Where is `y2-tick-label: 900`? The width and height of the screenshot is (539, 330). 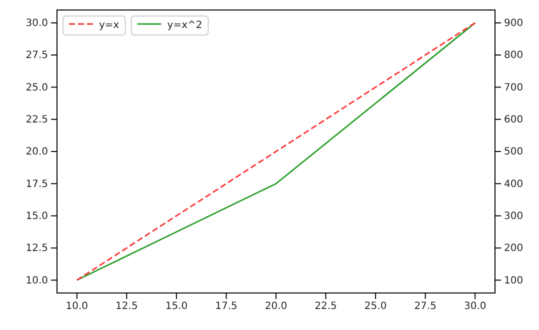 y2-tick-label: 900 is located at coordinates (514, 24).